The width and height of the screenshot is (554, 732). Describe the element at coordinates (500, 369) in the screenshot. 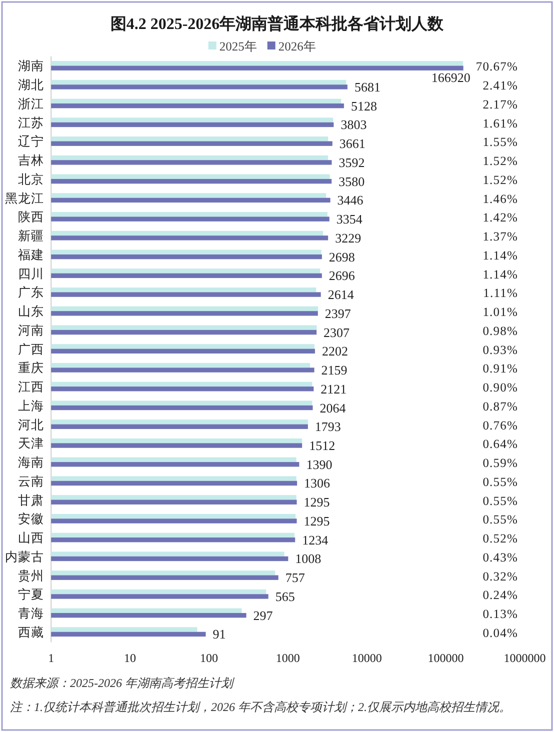

I see `annotation: 0.91%` at that location.